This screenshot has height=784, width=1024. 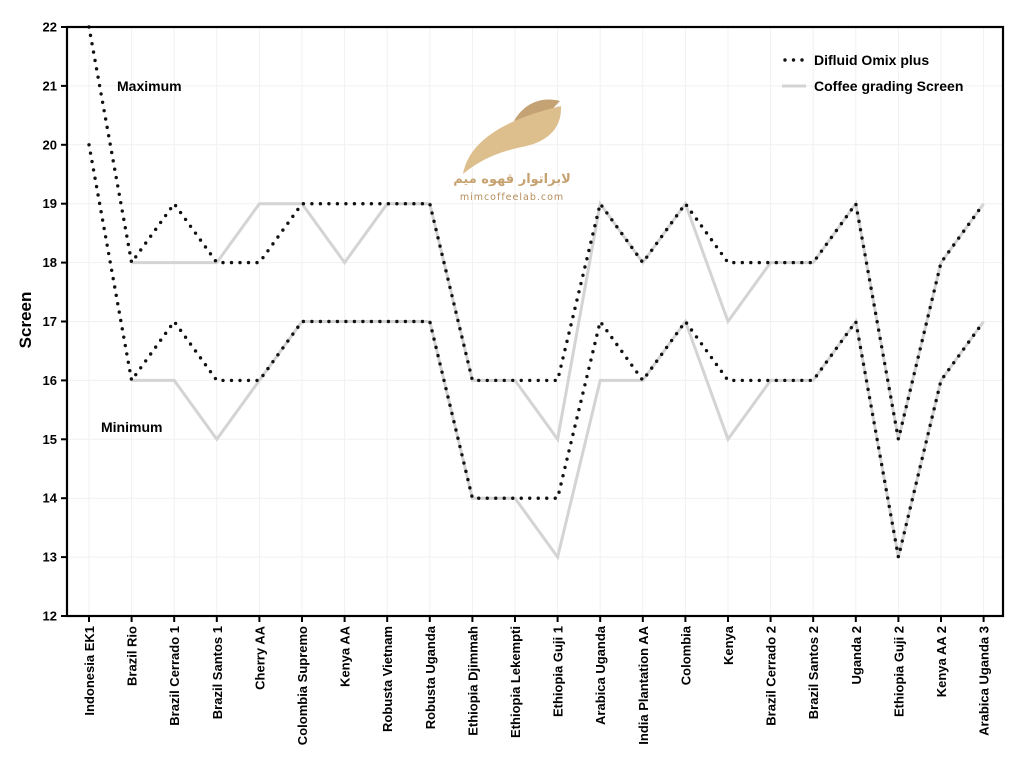 What do you see at coordinates (132, 656) in the screenshot?
I see `x-tick-label: Brazil Rio` at bounding box center [132, 656].